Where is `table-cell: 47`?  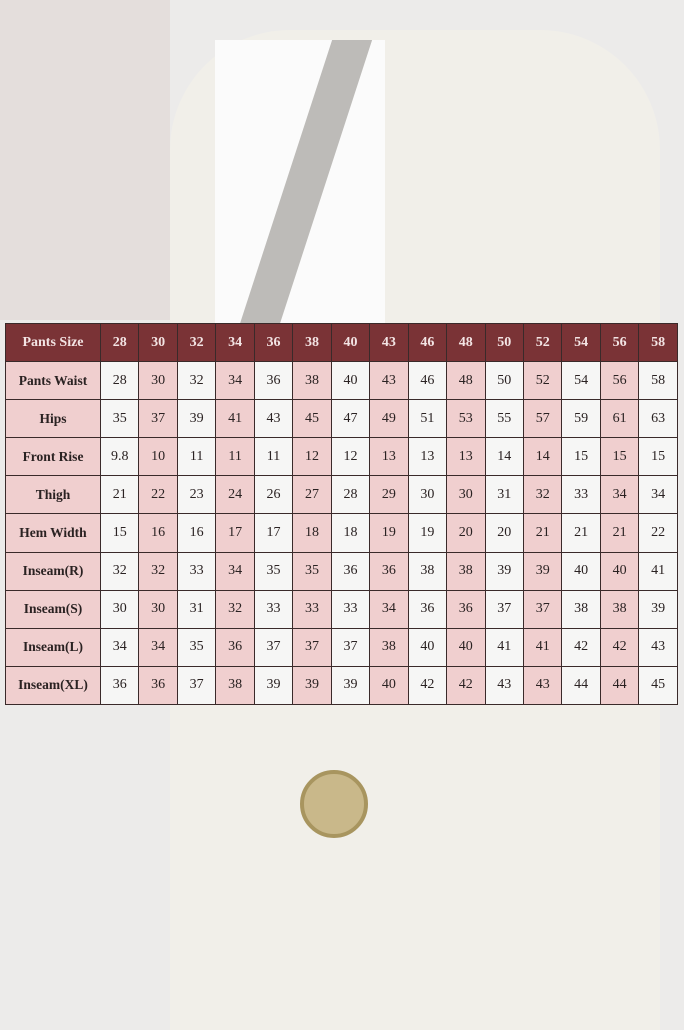 table-cell: 47 is located at coordinates (350, 419).